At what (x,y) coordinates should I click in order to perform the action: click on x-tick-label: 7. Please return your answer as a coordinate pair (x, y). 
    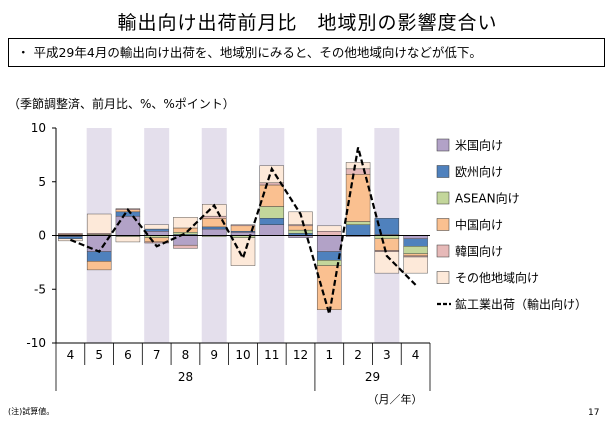
    Looking at the image, I should click on (157, 355).